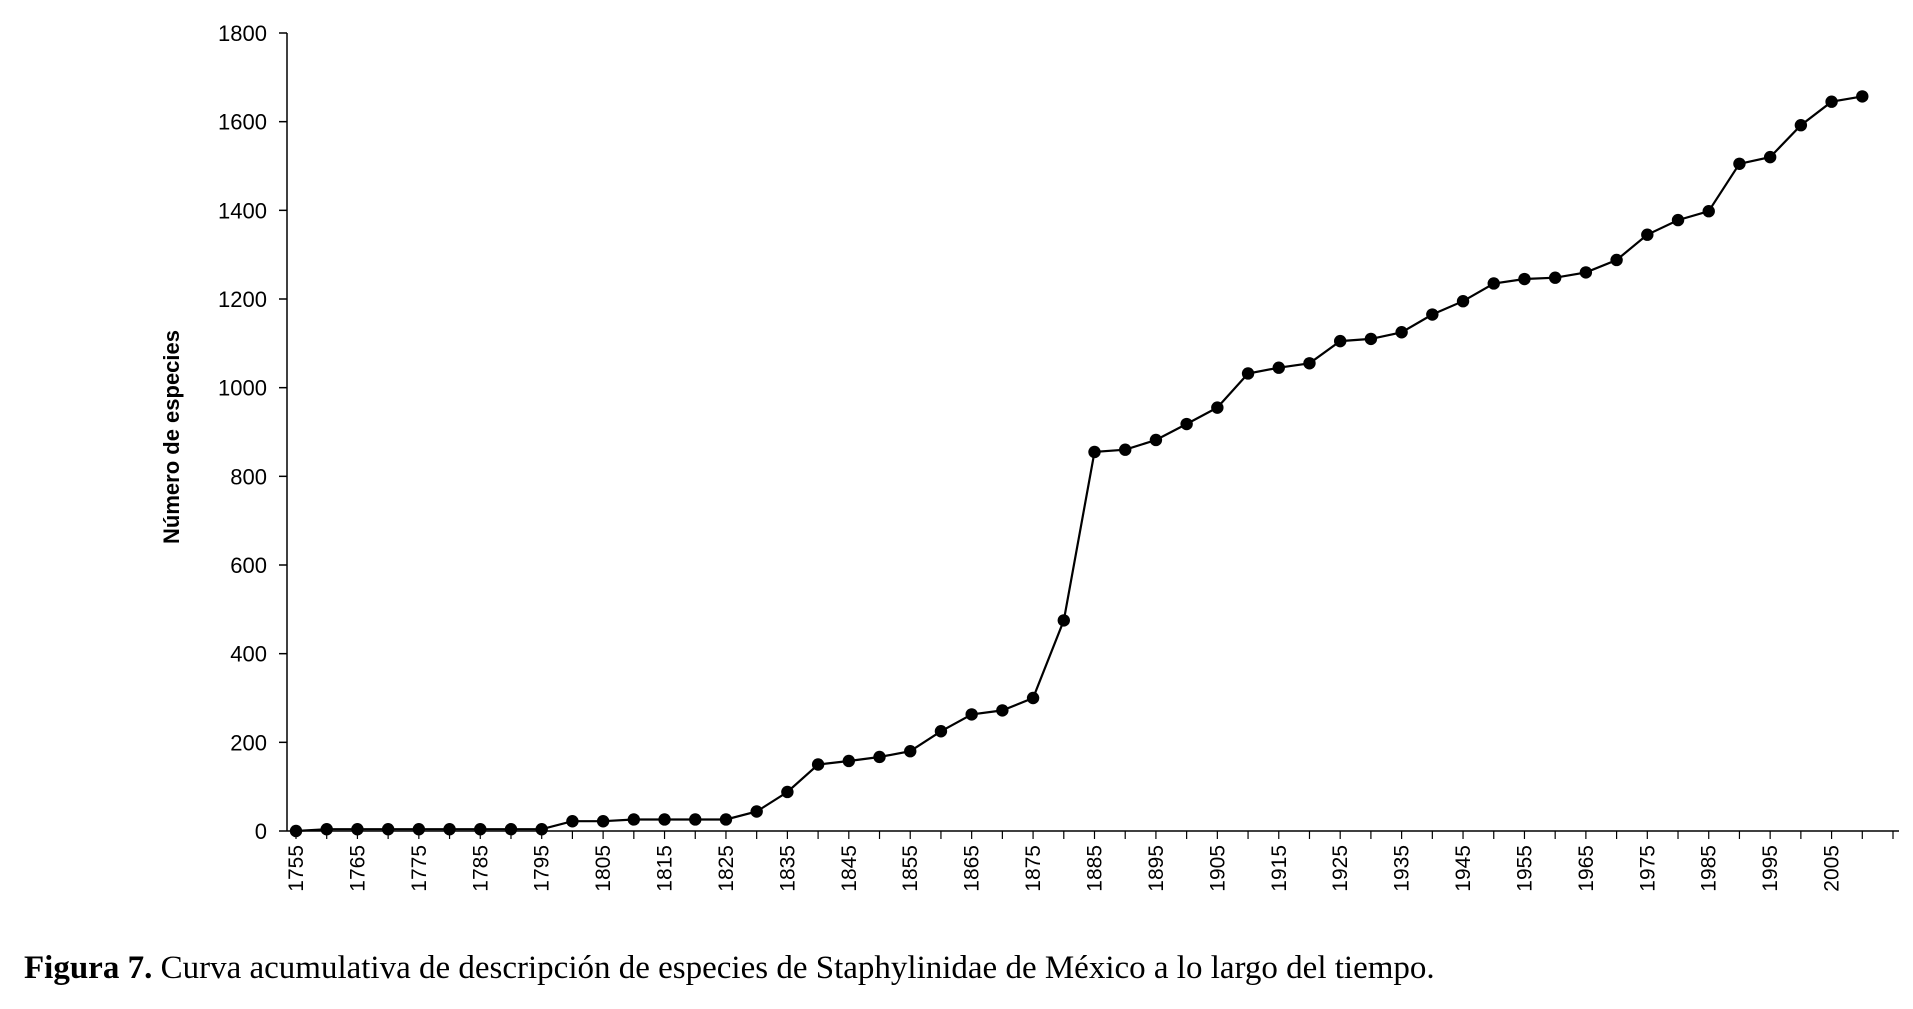 Image resolution: width=1913 pixels, height=1009 pixels. What do you see at coordinates (910, 868) in the screenshot?
I see `x-tick-label: 1855` at bounding box center [910, 868].